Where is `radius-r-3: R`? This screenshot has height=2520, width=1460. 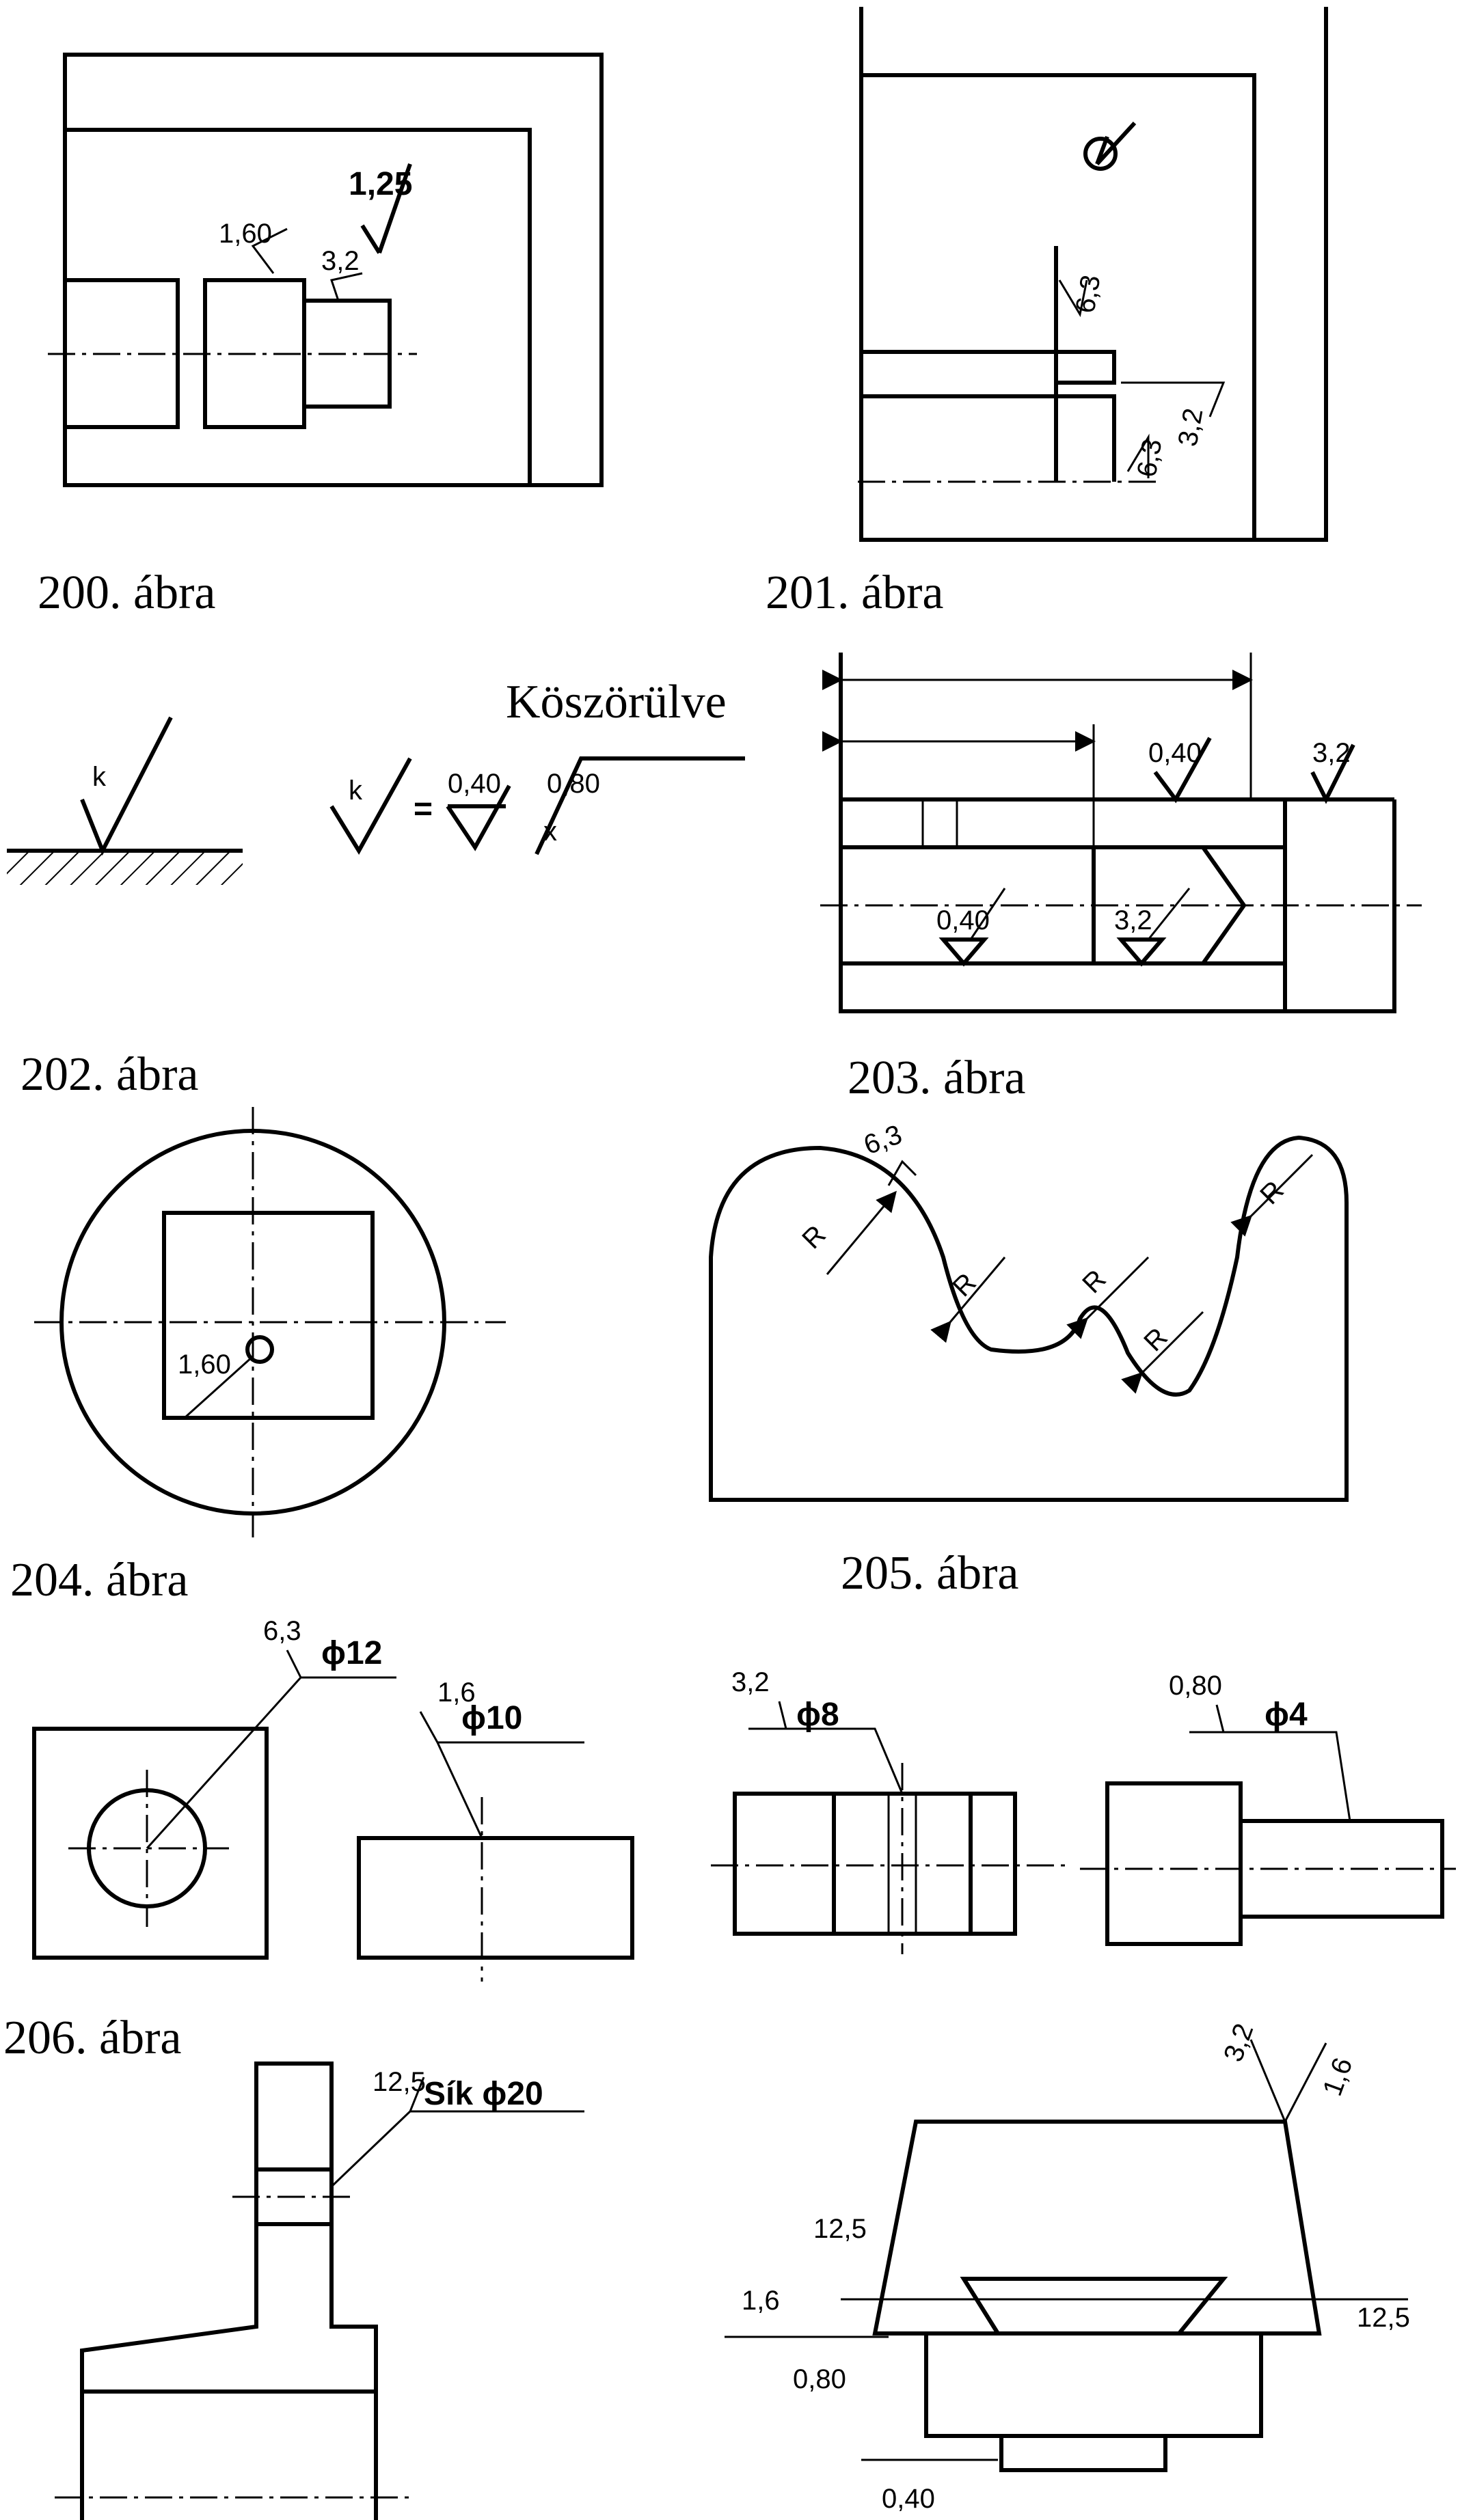
radius-r-3: R is located at coordinates (1094, 1282).